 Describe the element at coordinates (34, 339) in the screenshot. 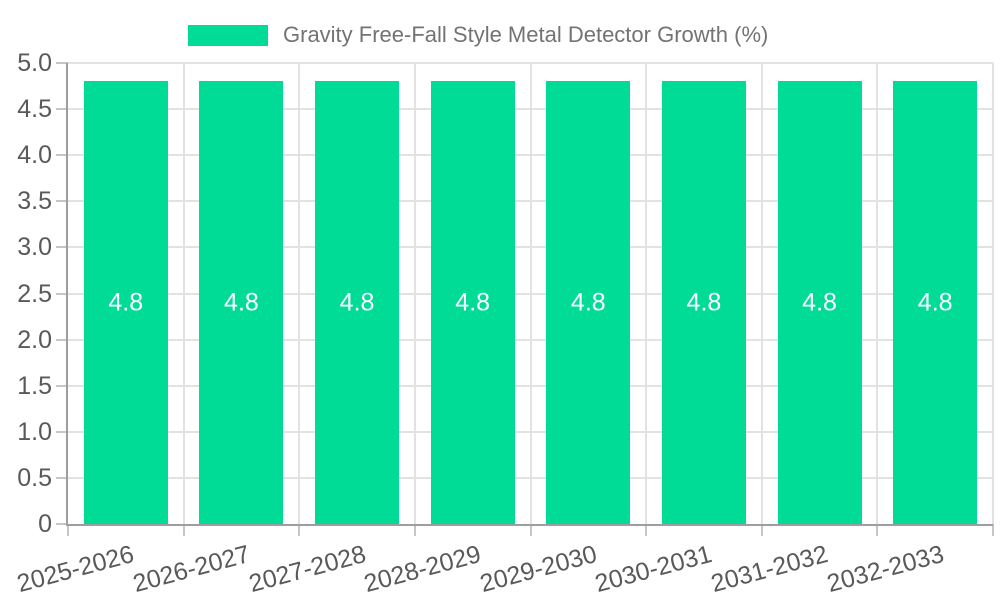

I see `y-axis-label: 2.0` at that location.